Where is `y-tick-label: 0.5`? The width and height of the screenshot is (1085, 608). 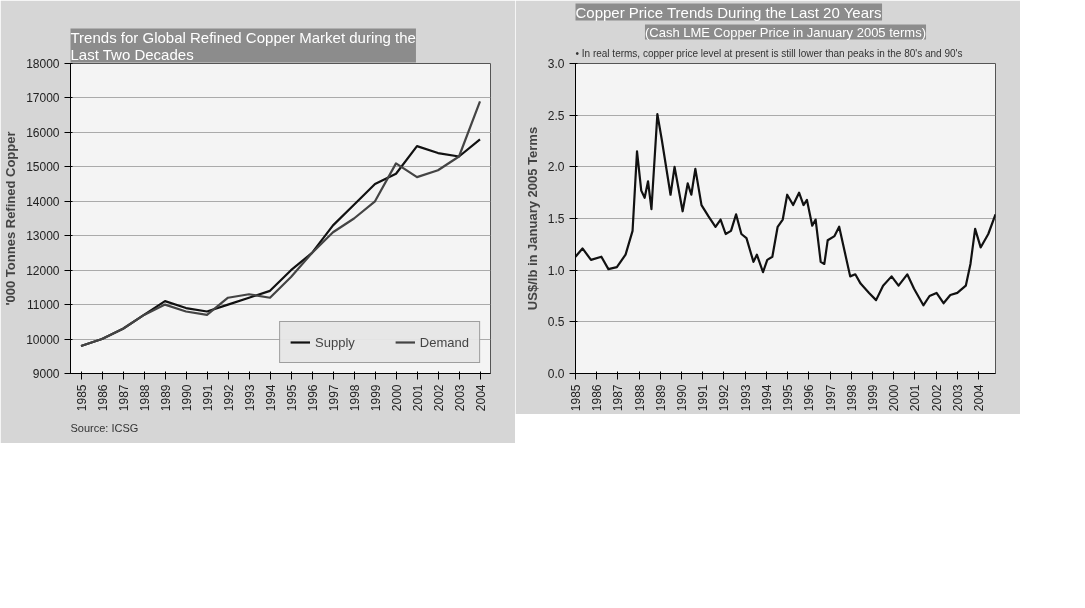
y-tick-label: 0.5 is located at coordinates (556, 322).